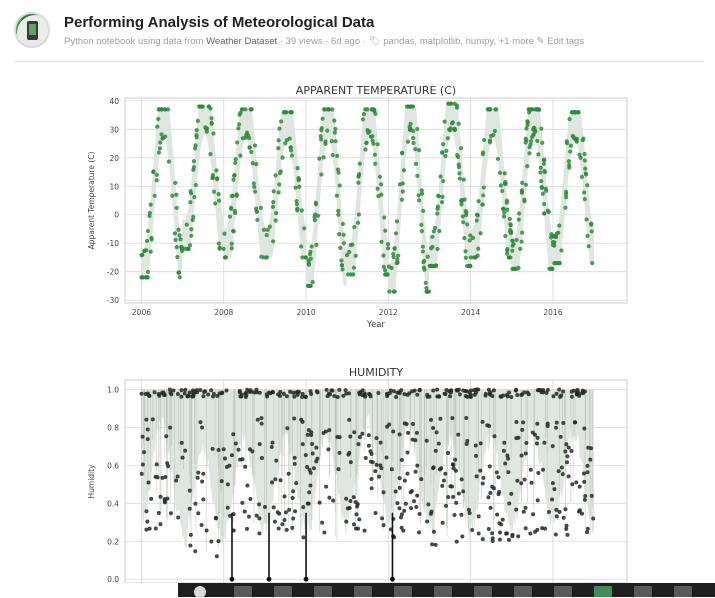 The height and width of the screenshot is (598, 715). I want to click on taskbar-app8, so click(603, 591).